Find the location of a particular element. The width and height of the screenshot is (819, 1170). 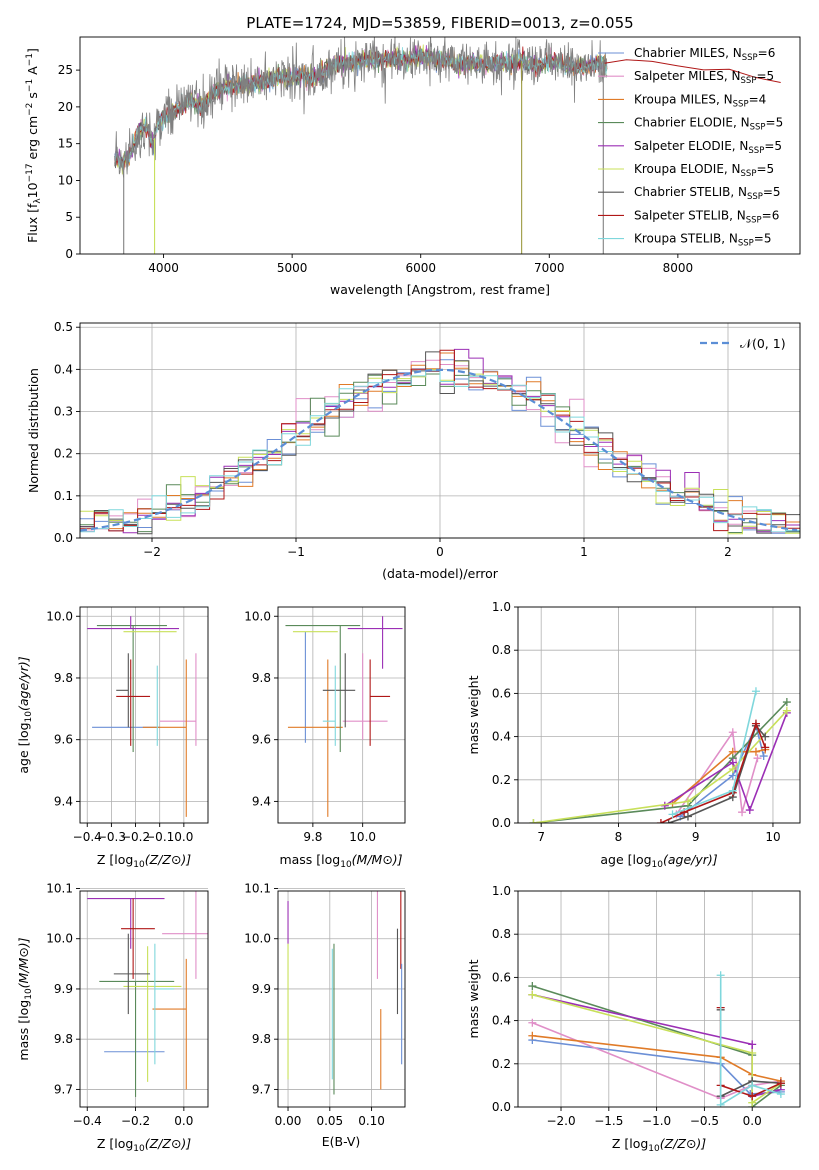

legend-entry: Salpeter ELODIE, NSSP=5 is located at coordinates (708, 147).